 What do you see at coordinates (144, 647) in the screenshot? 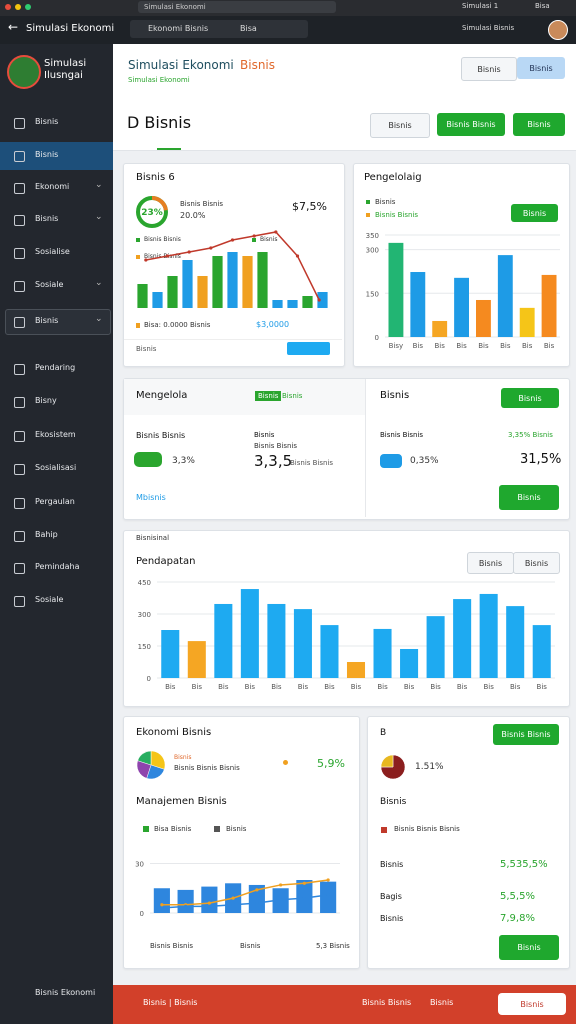
I see `y-tick-label: 150` at bounding box center [144, 647].